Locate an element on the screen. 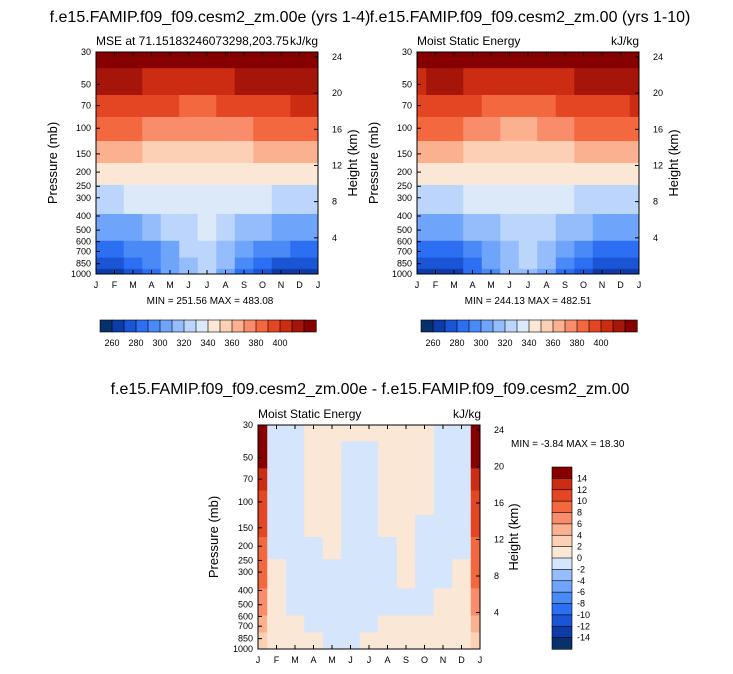 Image resolution: width=733 pixels, height=674 pixels. panel-a-ylabel-right: Height (km) is located at coordinates (352, 162).